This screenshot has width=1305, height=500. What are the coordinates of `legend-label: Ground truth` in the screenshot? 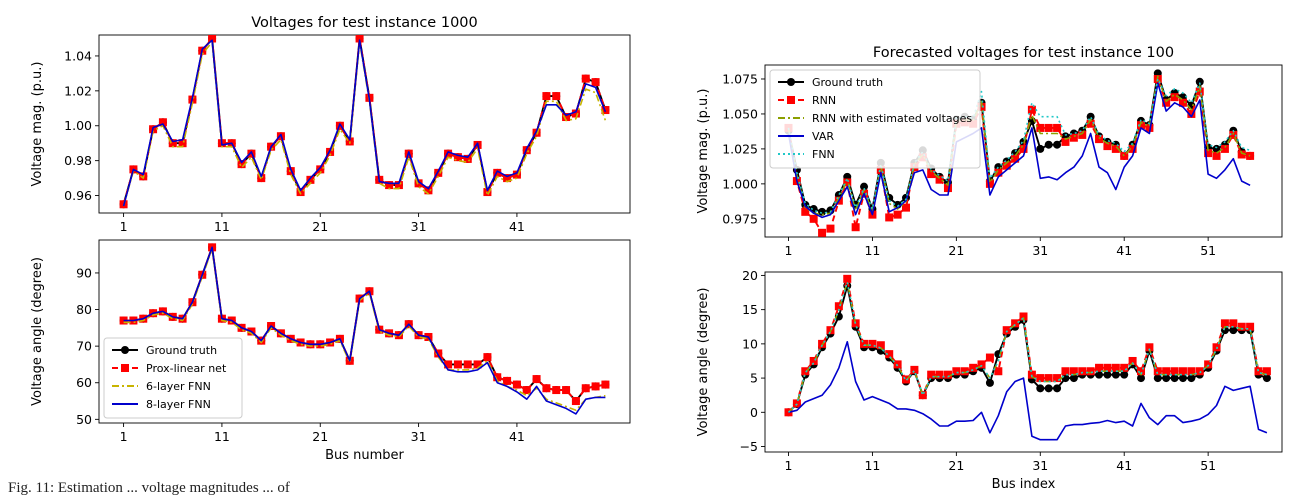 It's located at (181, 350).